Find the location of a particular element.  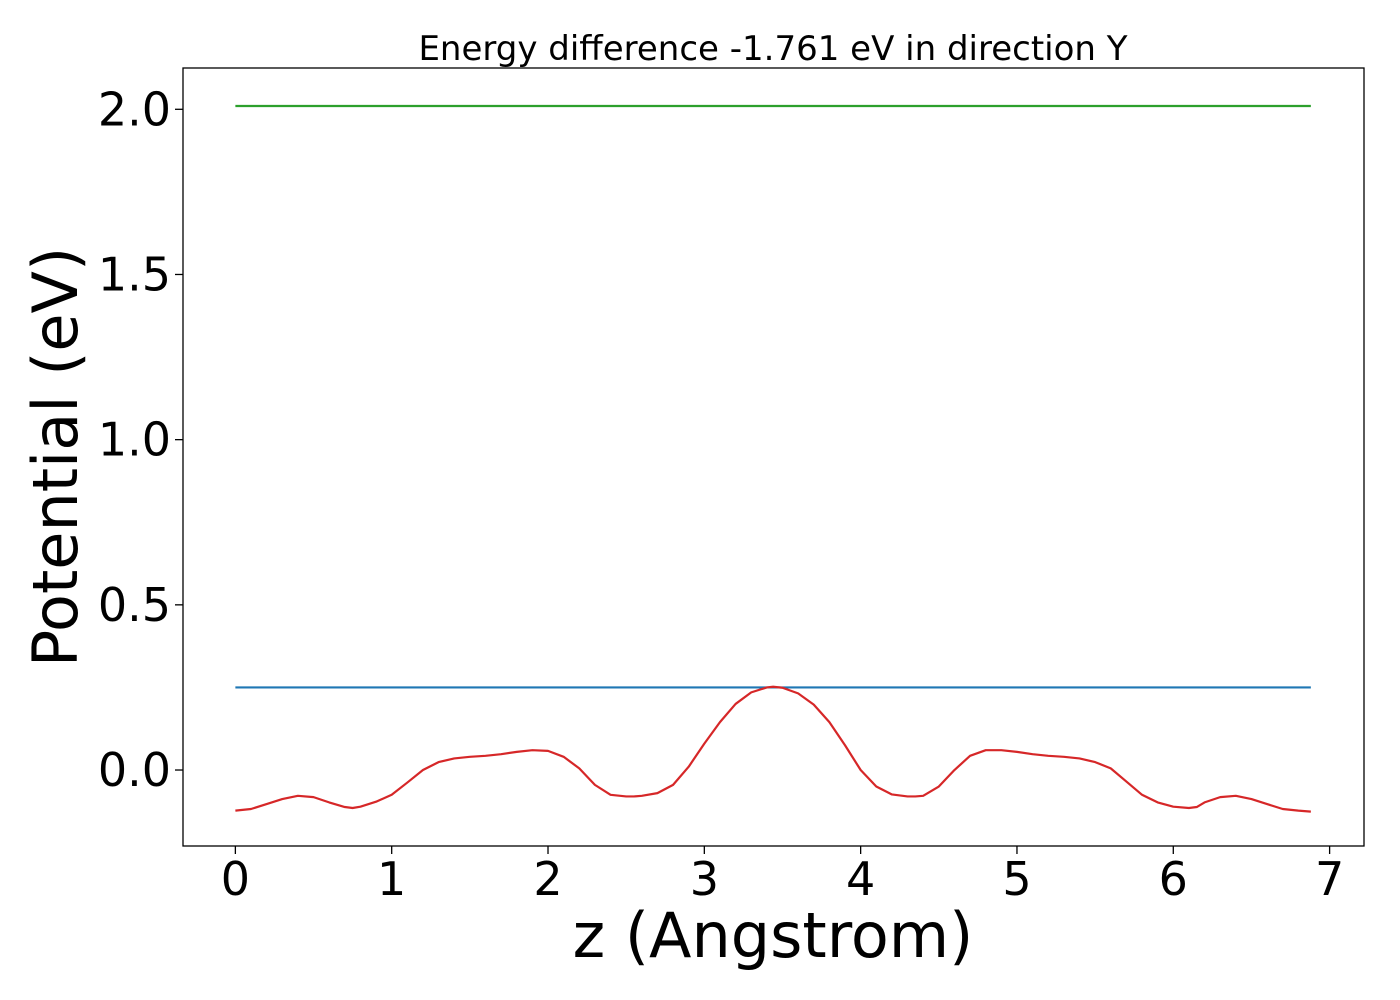

x-tick-label: 5 is located at coordinates (1016, 879).